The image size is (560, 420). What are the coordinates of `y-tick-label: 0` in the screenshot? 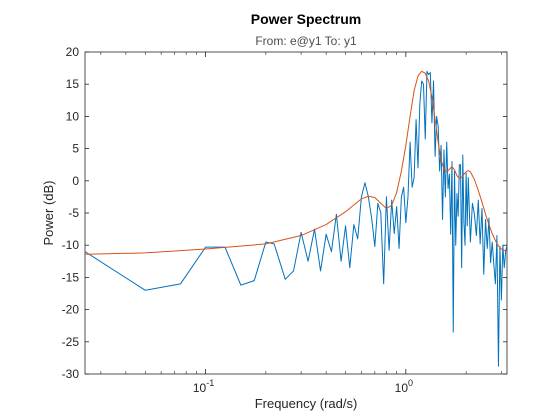 It's located at (75, 181).